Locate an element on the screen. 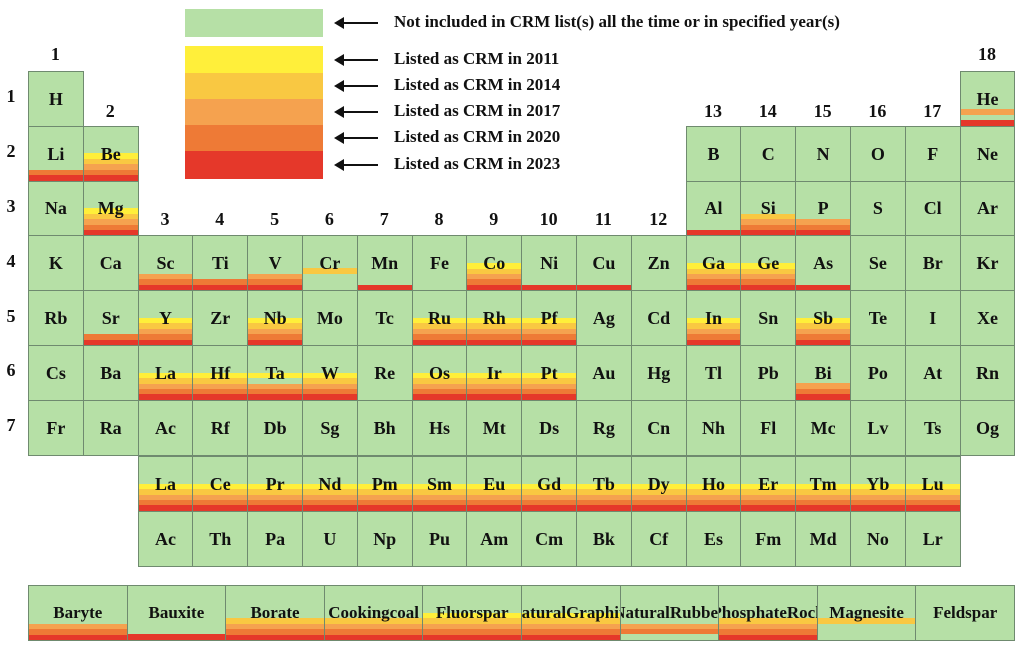 The height and width of the screenshot is (652, 1024). lanthanide-cell-yb: Yb is located at coordinates (878, 484).